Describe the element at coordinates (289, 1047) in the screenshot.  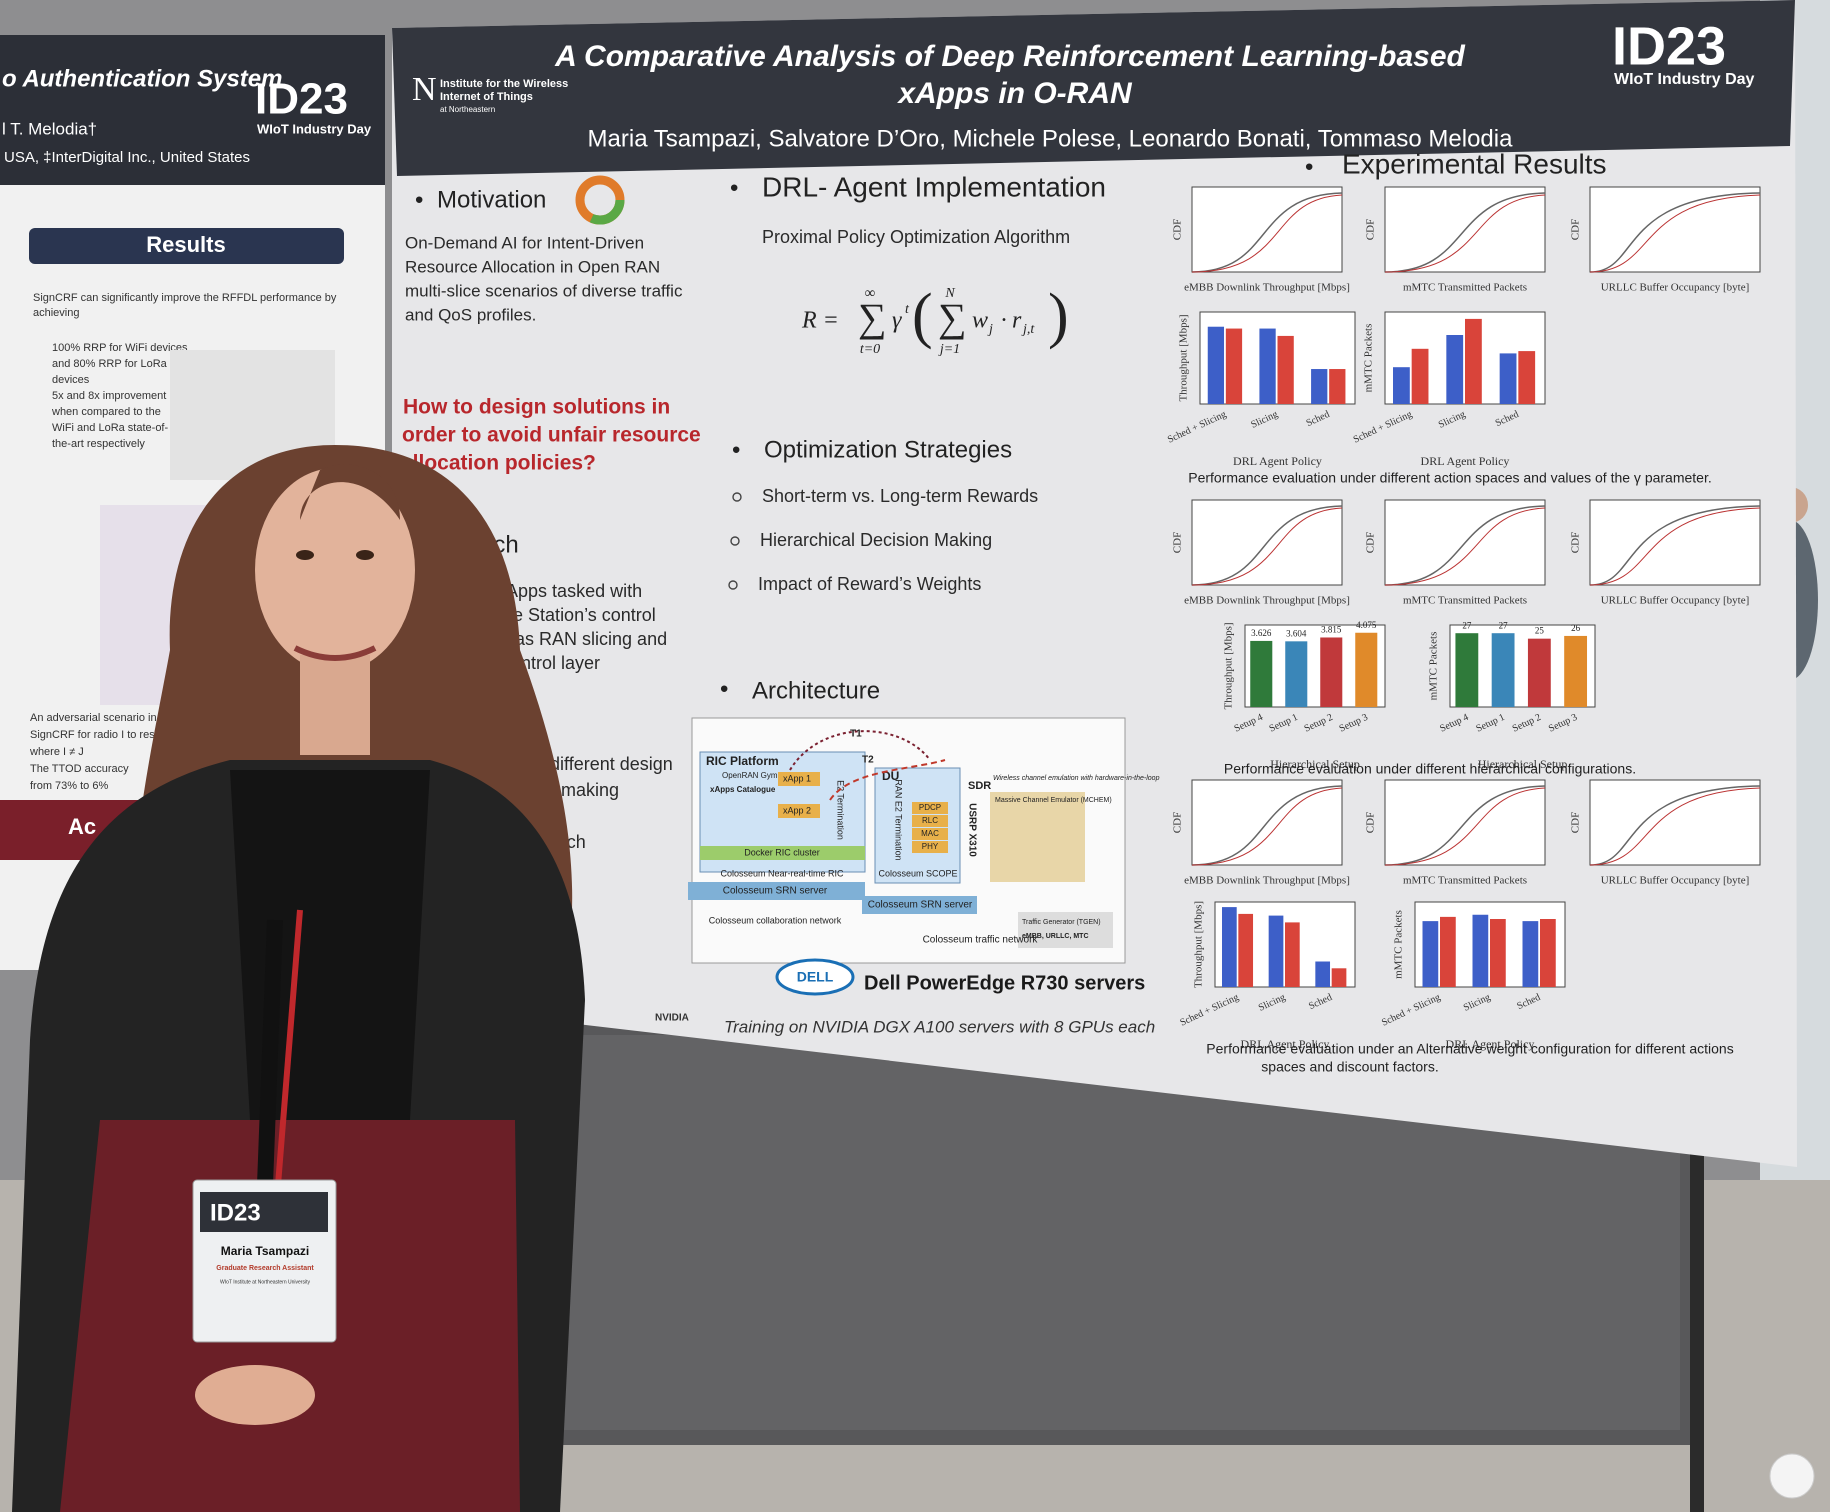
I see `lanyard-strip` at that location.